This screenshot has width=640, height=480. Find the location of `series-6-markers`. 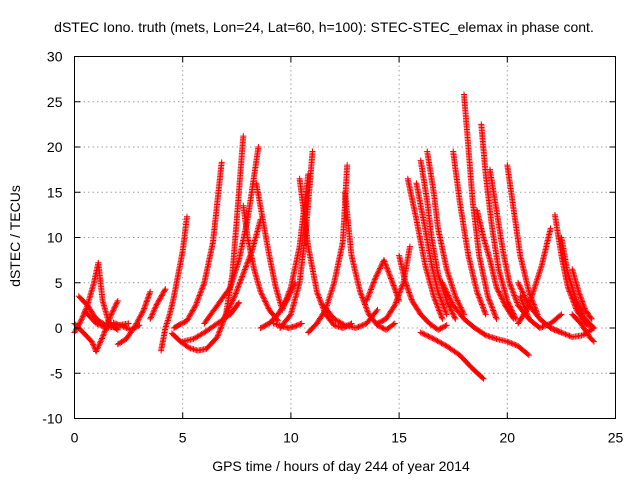

series-6-markers is located at coordinates (158, 304).